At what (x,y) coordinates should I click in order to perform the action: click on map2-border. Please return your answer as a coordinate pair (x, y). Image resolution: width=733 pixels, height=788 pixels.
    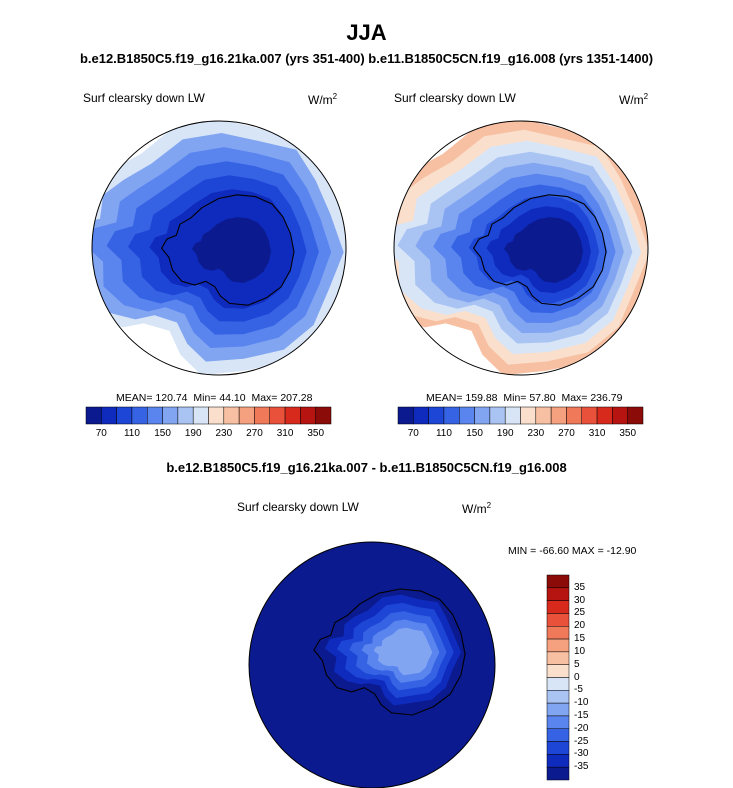
    Looking at the image, I should click on (521, 248).